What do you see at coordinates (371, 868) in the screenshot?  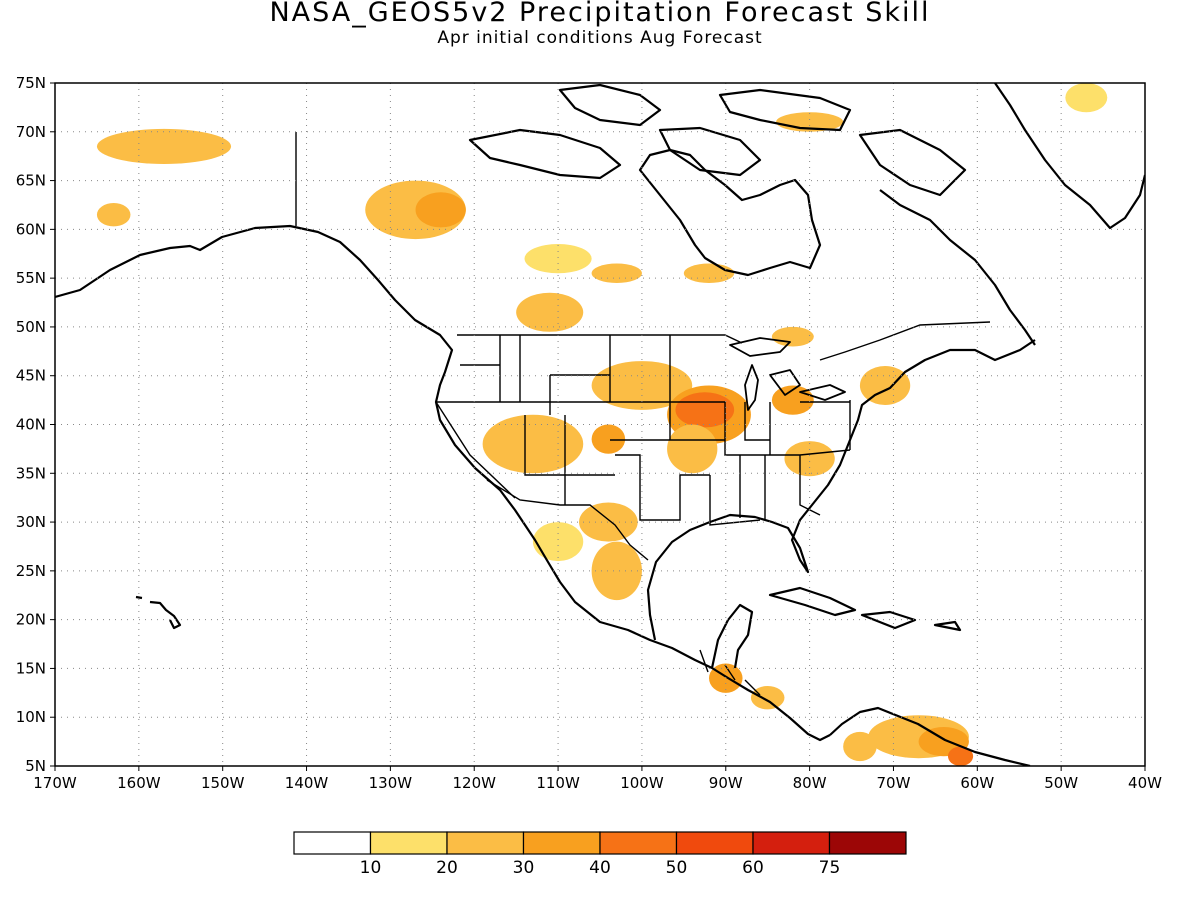 I see `colorbar-label: 10` at bounding box center [371, 868].